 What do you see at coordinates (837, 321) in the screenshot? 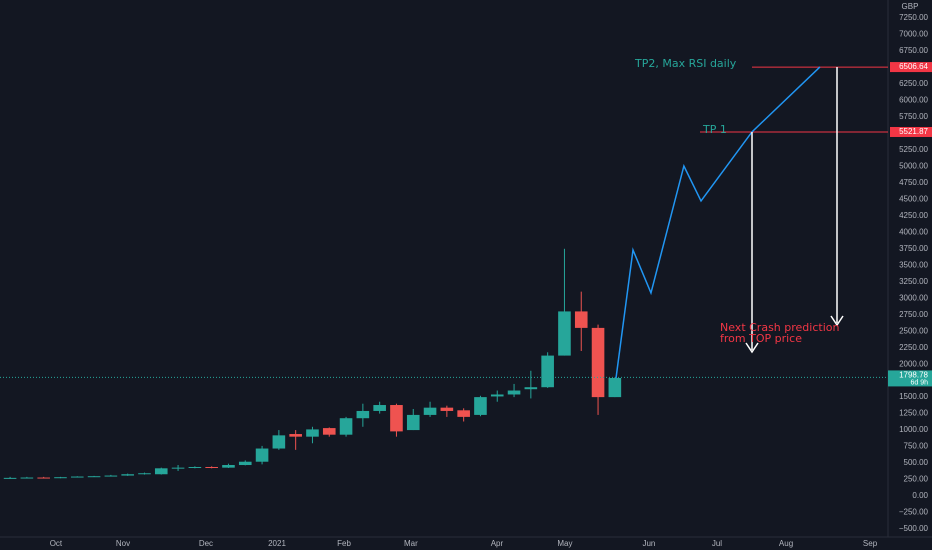
I see `arrowhead-tp2` at bounding box center [837, 321].